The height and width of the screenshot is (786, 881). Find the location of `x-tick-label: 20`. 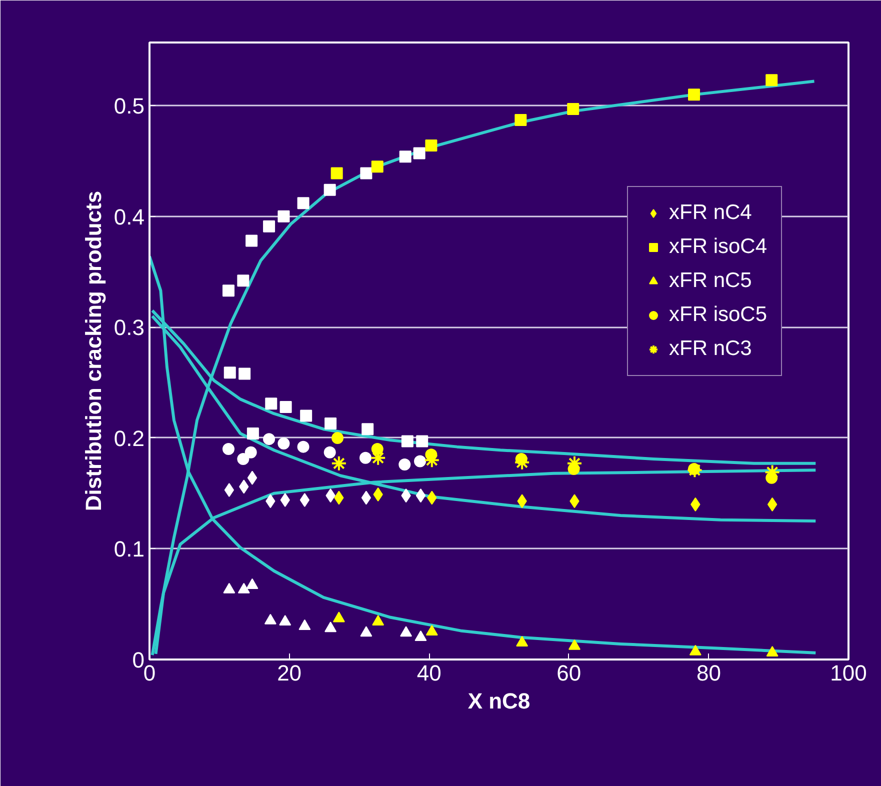

x-tick-label: 20 is located at coordinates (289, 673).